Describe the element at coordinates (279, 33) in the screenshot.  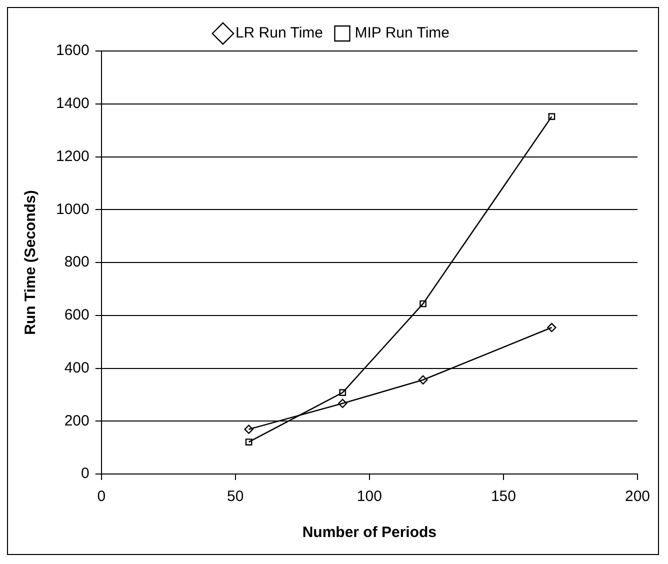
I see `legend-label: LR Run Time` at that location.